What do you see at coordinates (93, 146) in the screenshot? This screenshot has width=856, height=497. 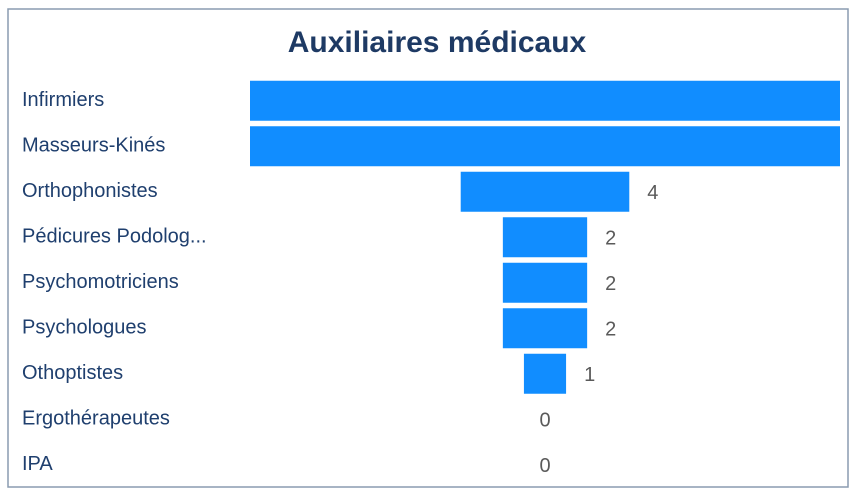 I see `category-label: Masseurs-Kinés` at bounding box center [93, 146].